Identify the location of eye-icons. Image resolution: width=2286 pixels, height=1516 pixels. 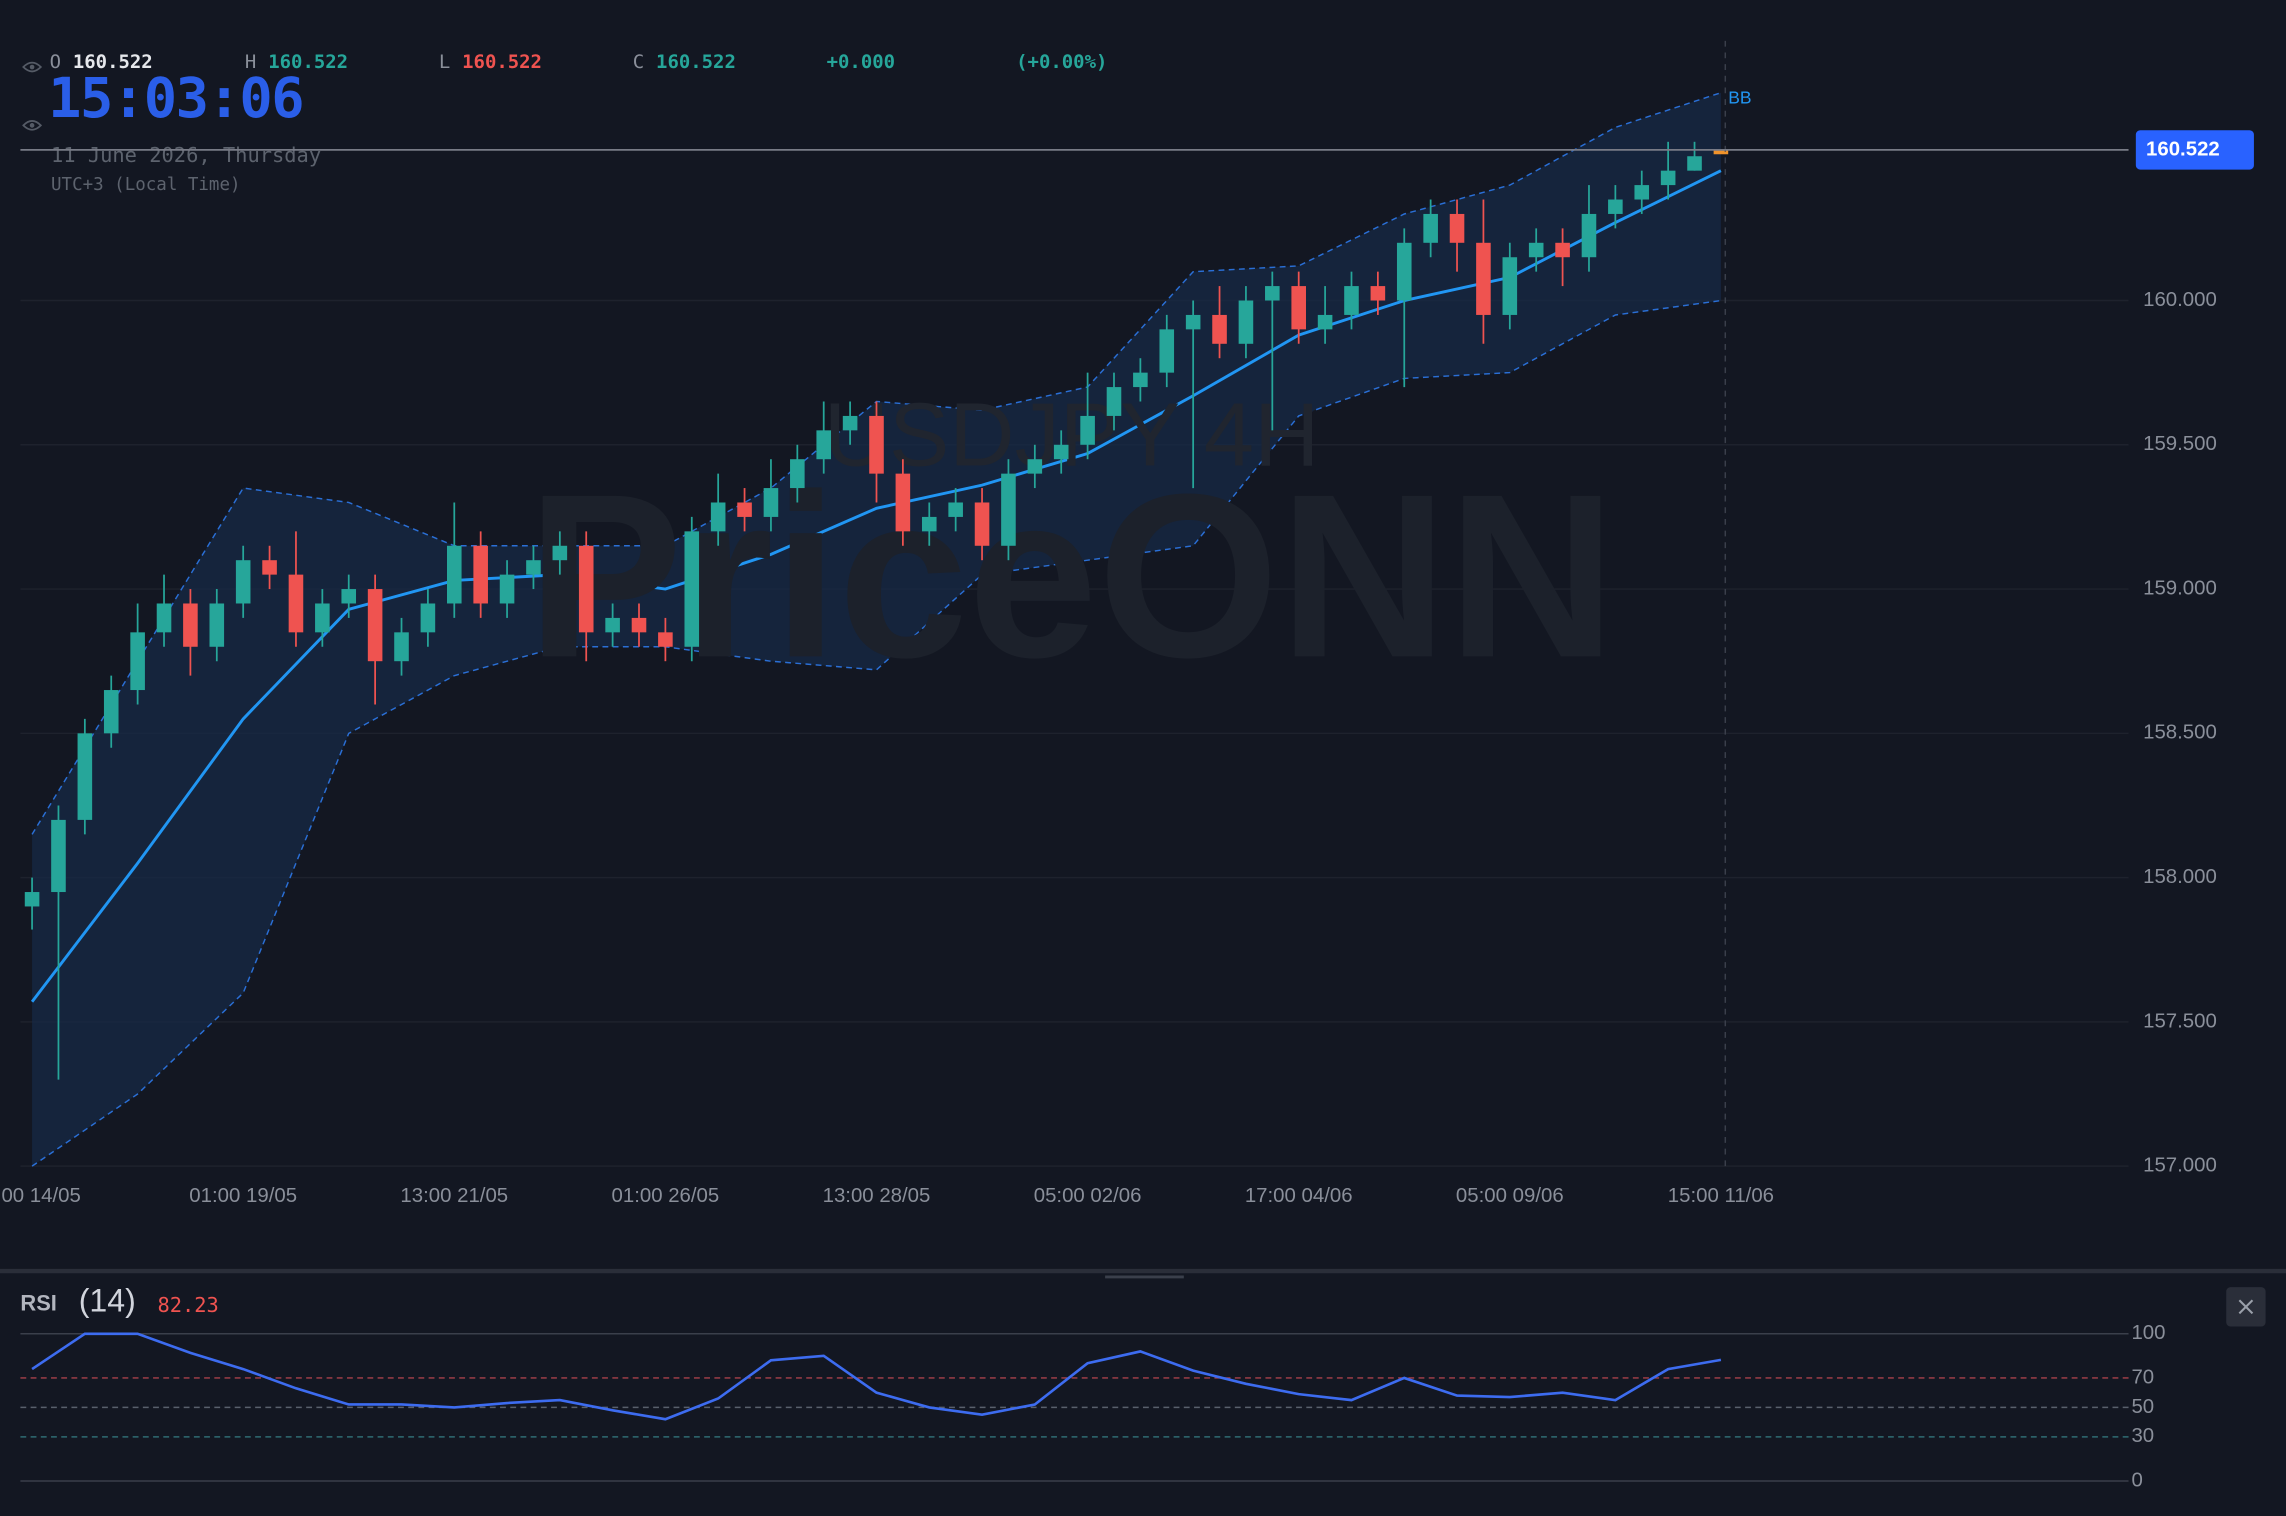
(32, 96).